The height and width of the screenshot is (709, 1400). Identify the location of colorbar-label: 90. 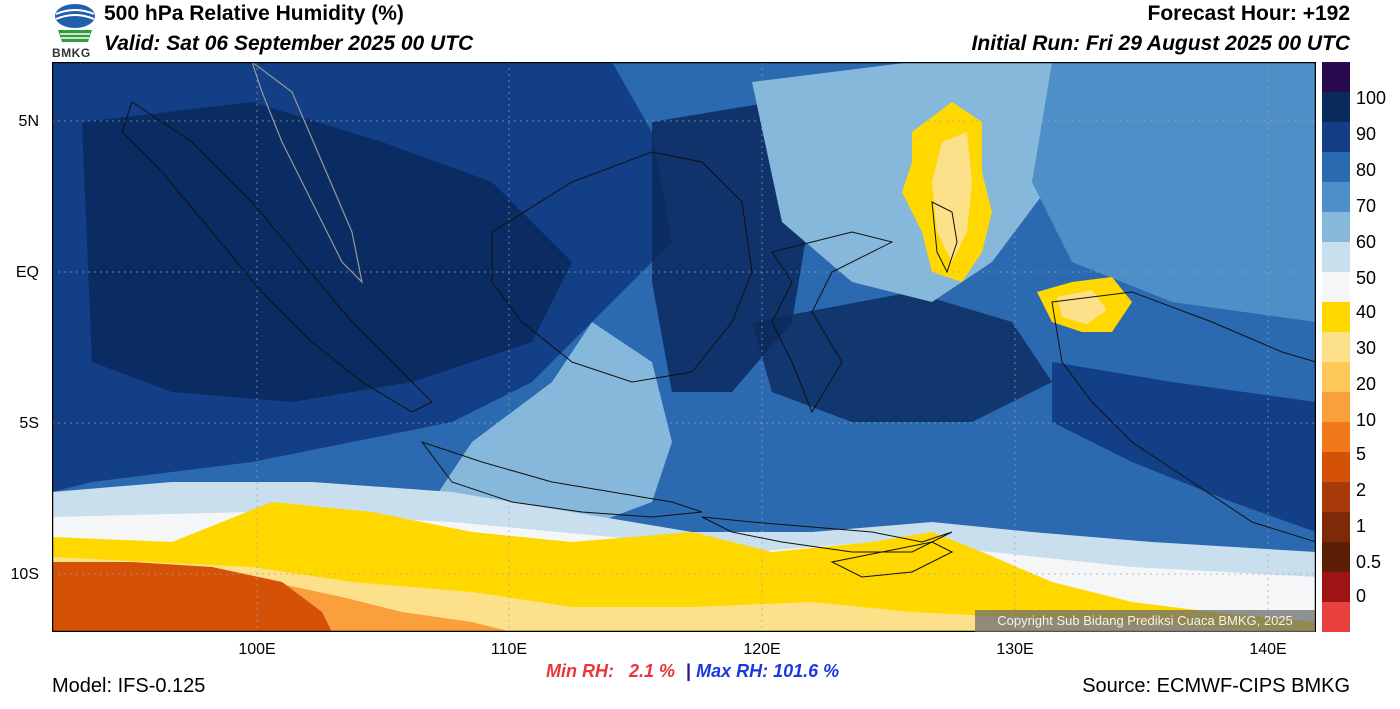
(1366, 134).